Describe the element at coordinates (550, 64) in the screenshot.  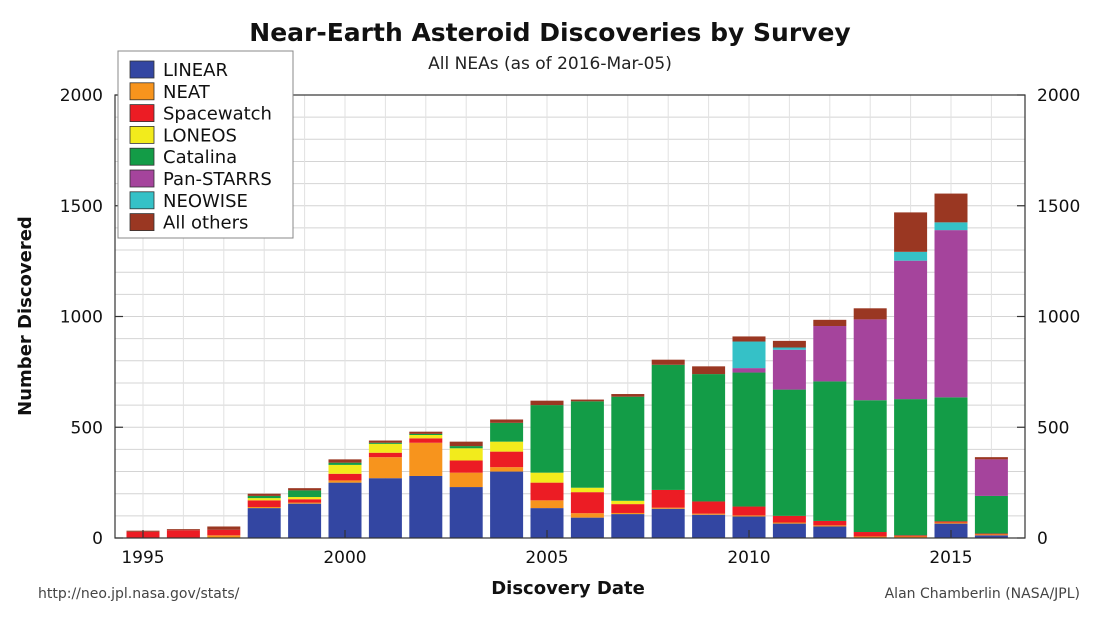
I see `chart-subtitle: All NEAs (as of 2016-Mar-05)` at that location.